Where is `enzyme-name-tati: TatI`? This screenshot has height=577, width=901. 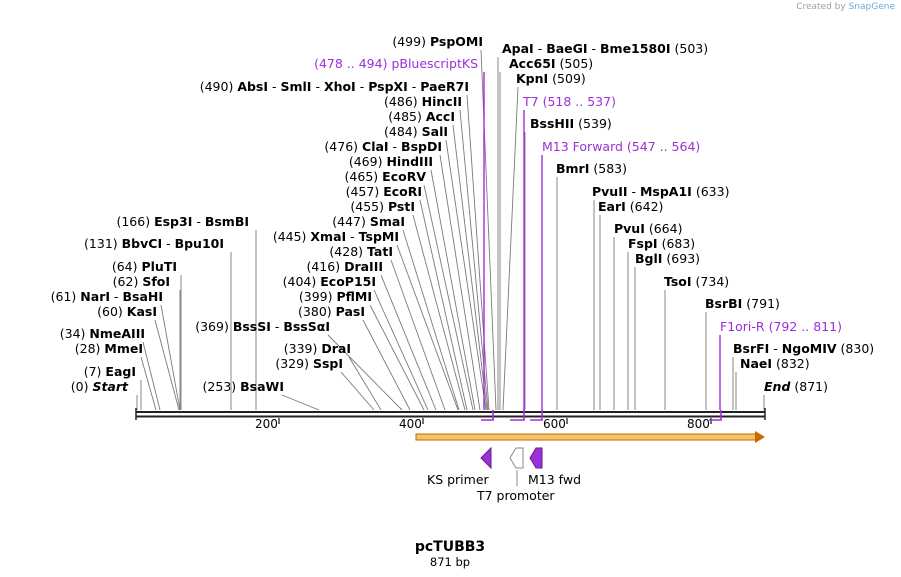
enzyme-name-tati: TatI is located at coordinates (380, 251).